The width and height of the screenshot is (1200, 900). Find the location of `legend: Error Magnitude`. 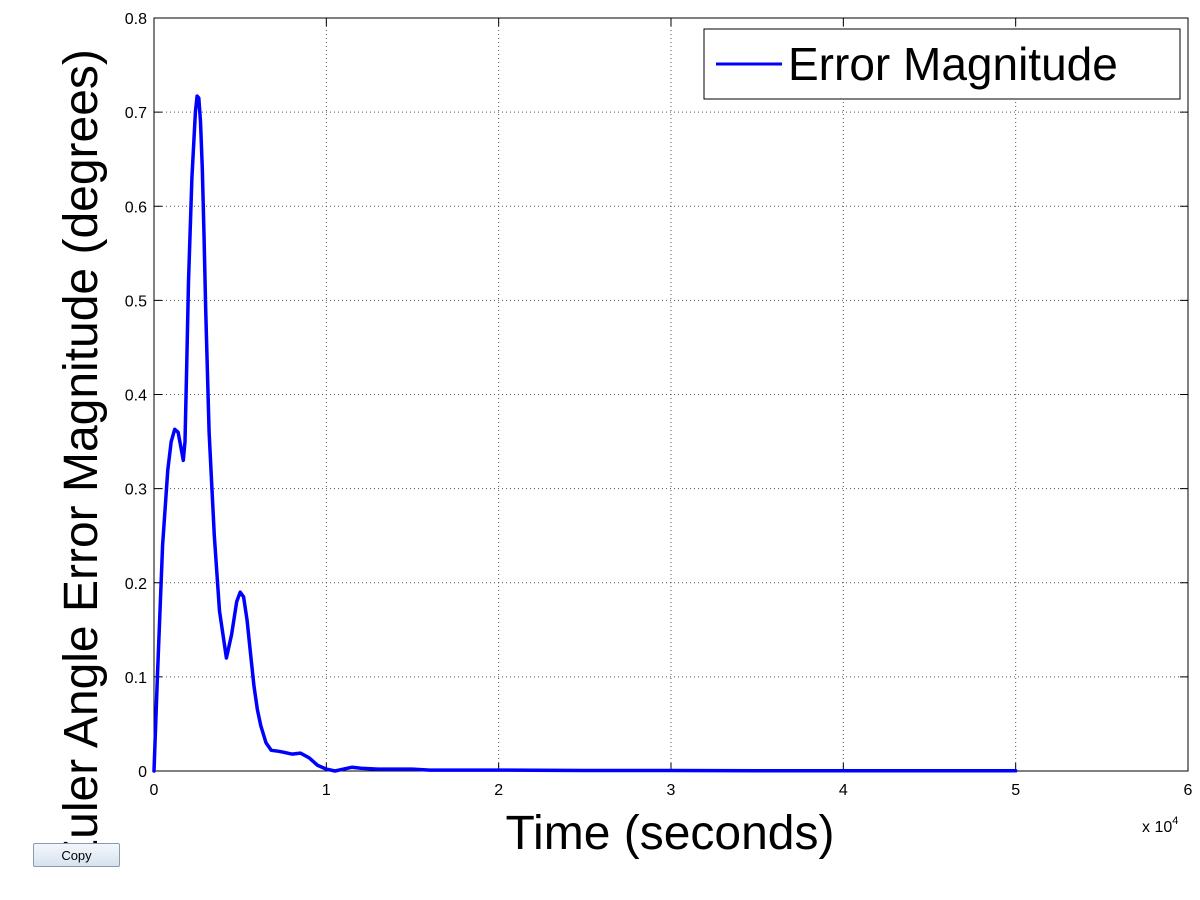

legend: Error Magnitude is located at coordinates (942, 64).